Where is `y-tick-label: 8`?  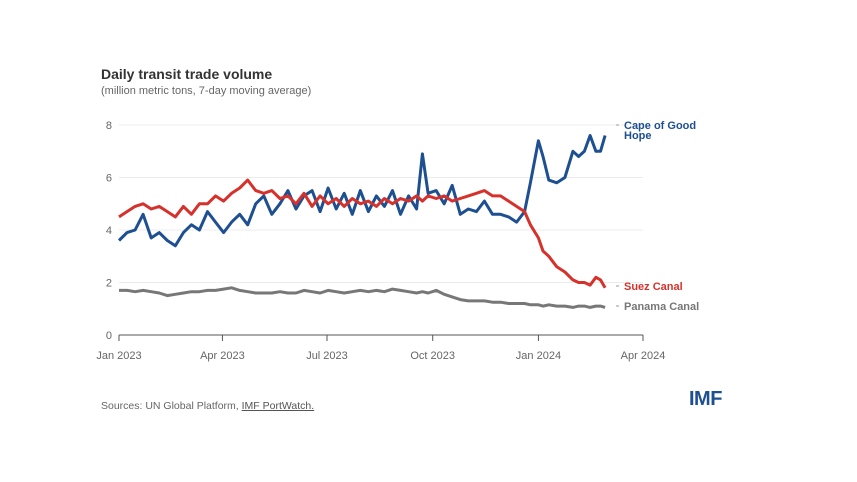 y-tick-label: 8 is located at coordinates (109, 126).